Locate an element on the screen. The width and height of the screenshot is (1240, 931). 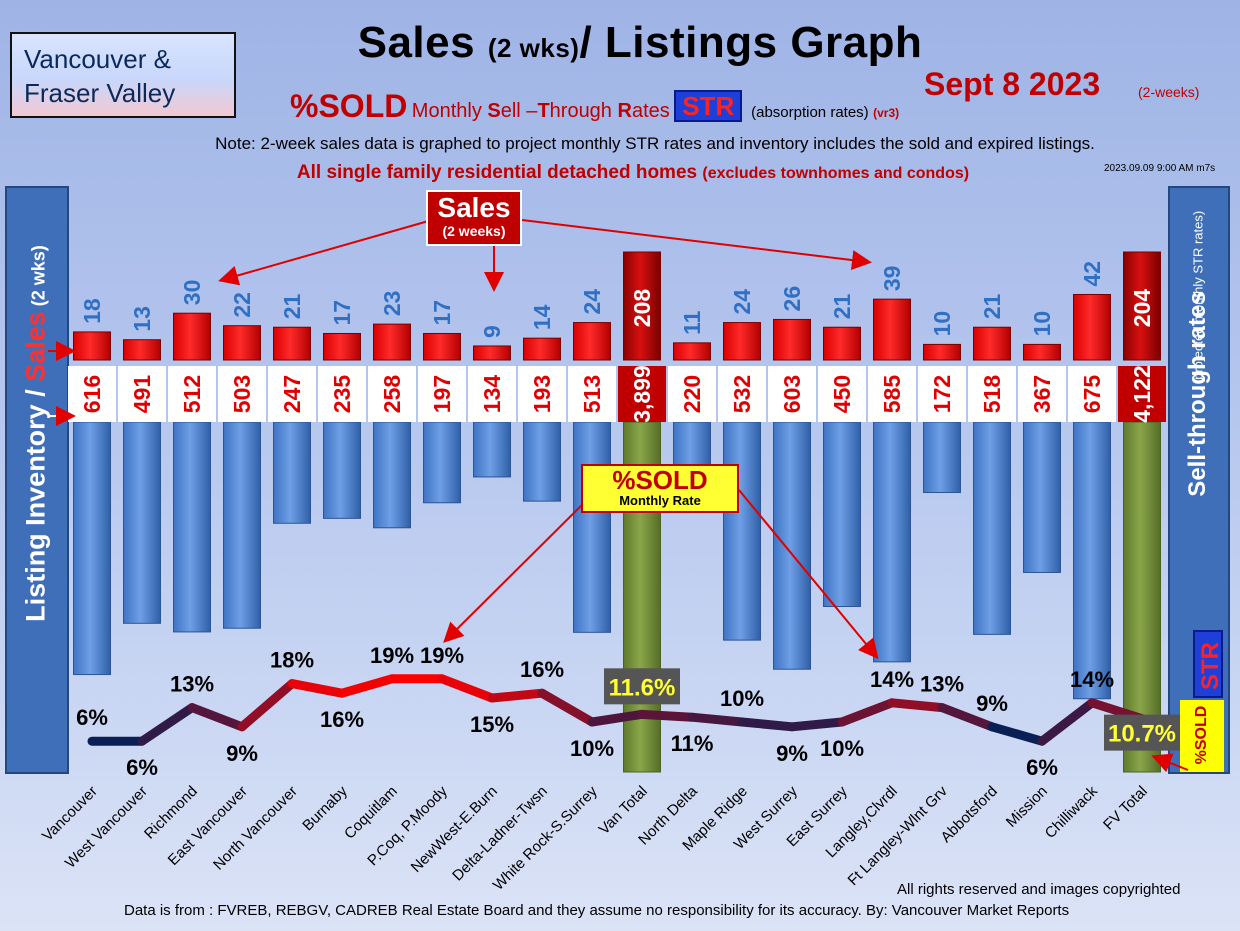
inventory-label: 258 is located at coordinates (392, 394).